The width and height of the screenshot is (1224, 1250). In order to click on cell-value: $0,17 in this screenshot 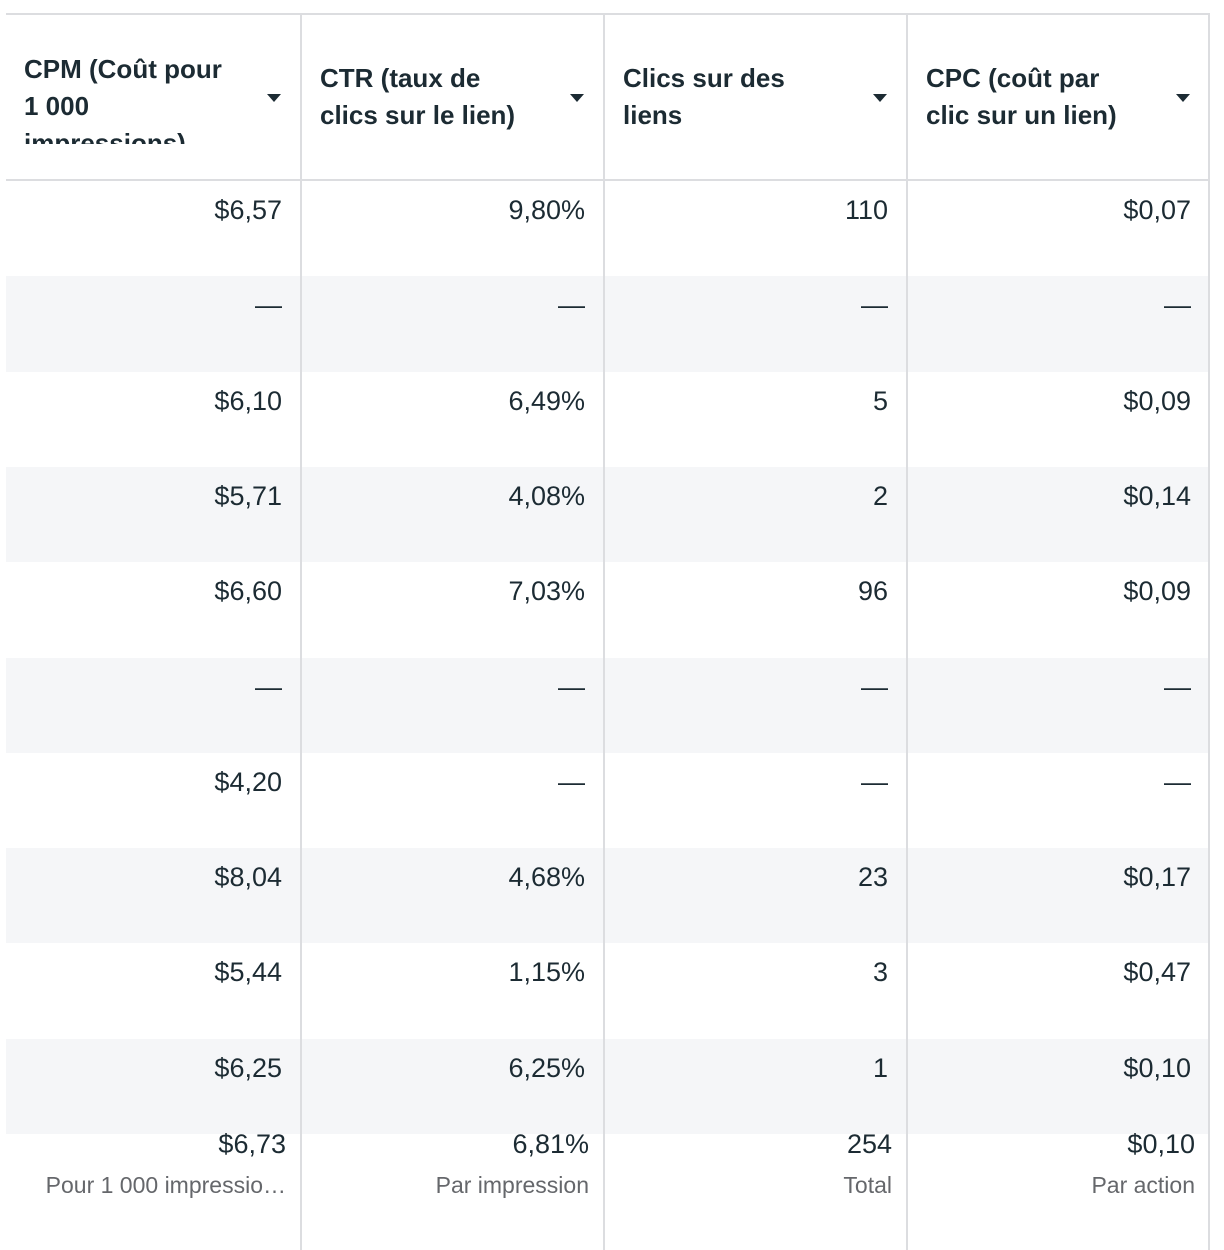, I will do `click(1157, 877)`.